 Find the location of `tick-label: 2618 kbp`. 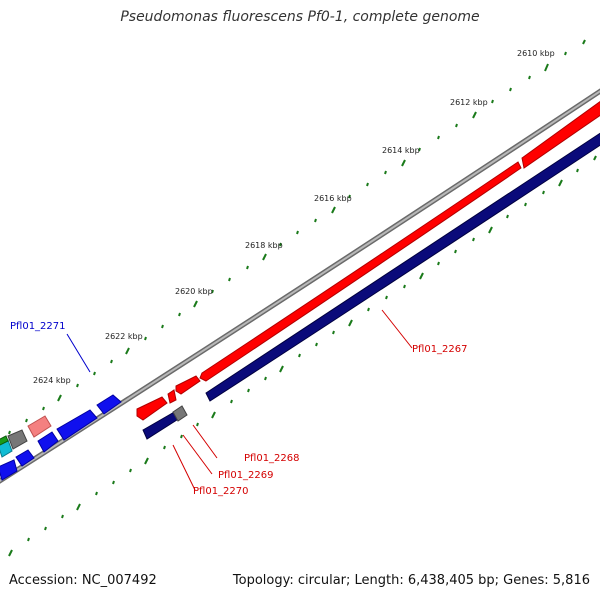

tick-label: 2618 kbp is located at coordinates (264, 245).